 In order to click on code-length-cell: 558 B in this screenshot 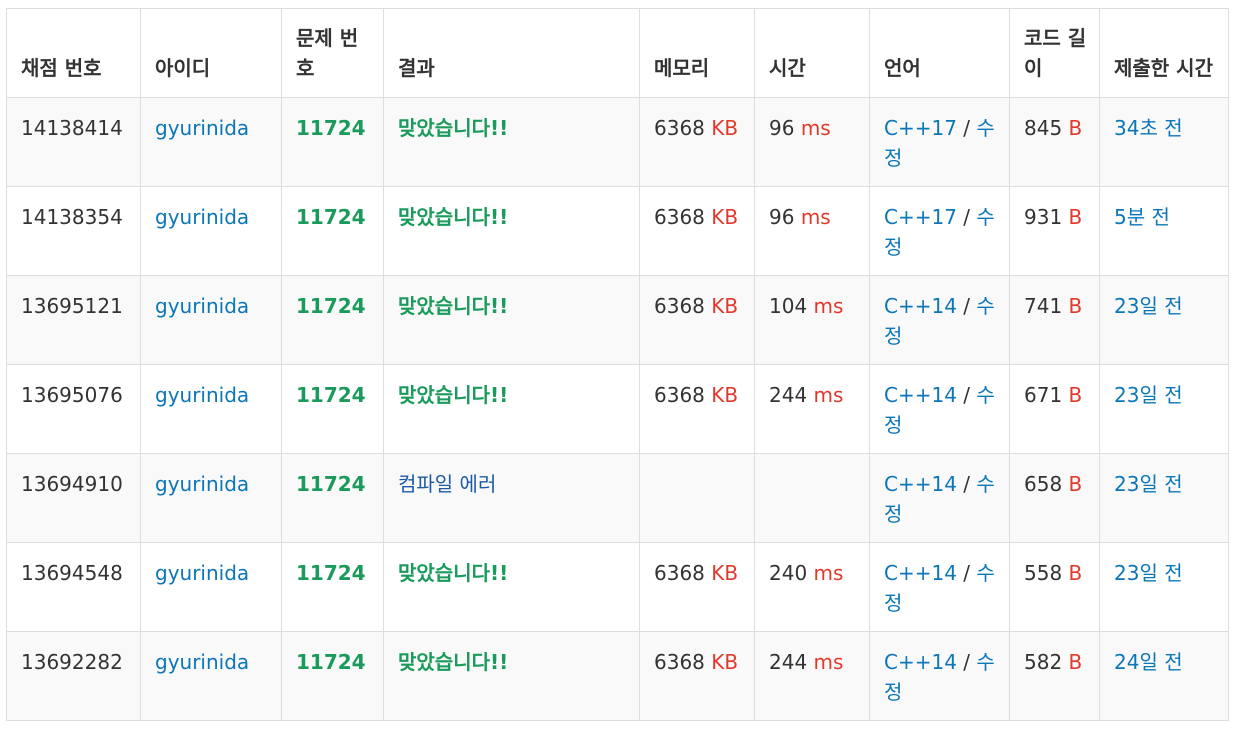, I will do `click(1054, 587)`.